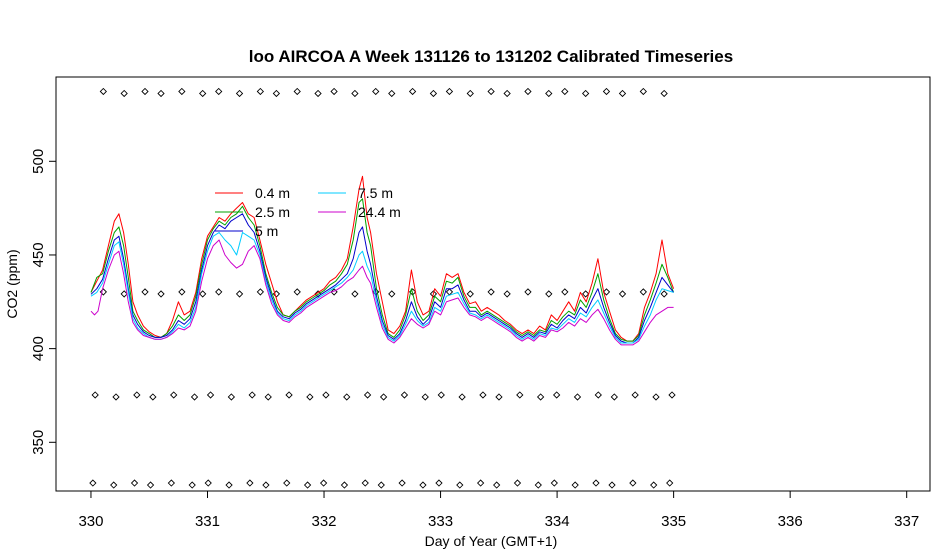 This screenshot has height=550, width=950. I want to click on y-tick-label: 400, so click(38, 348).